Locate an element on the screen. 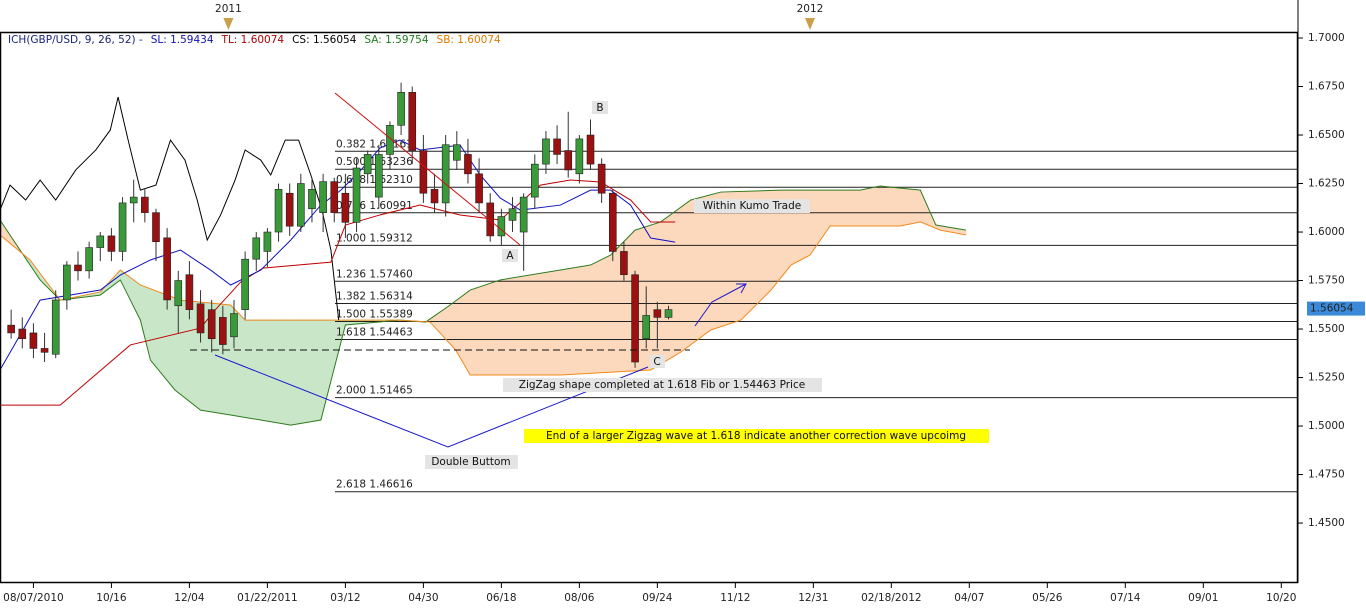  arrow-head is located at coordinates (741, 288).